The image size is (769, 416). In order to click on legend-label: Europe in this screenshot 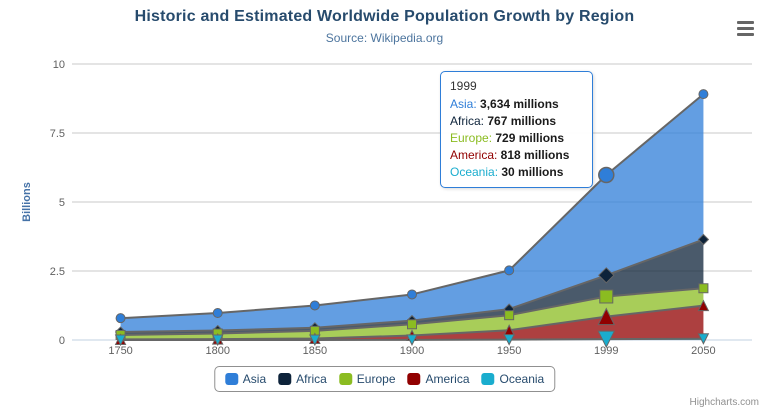, I will do `click(376, 379)`.